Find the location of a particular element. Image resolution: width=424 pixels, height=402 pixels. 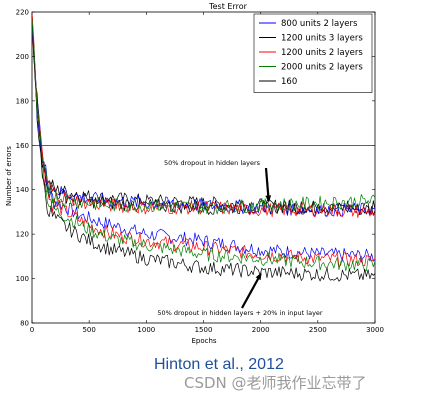

y-tick-label-1: 100 is located at coordinates (22, 279).